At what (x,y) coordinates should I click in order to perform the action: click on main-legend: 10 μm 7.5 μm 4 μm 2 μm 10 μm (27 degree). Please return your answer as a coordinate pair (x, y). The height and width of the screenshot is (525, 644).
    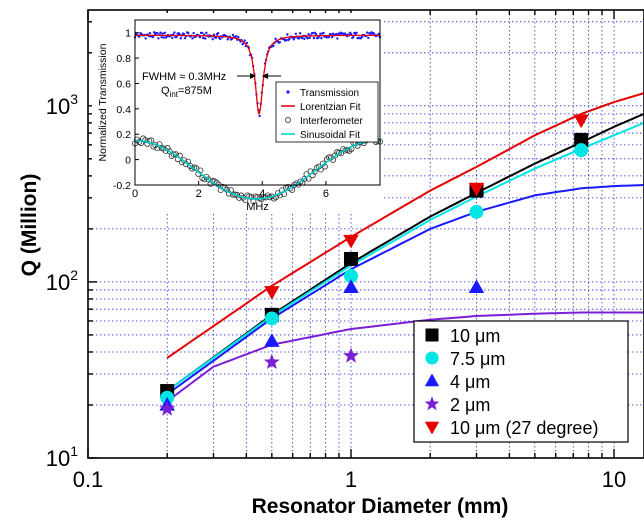
    Looking at the image, I should click on (521, 381).